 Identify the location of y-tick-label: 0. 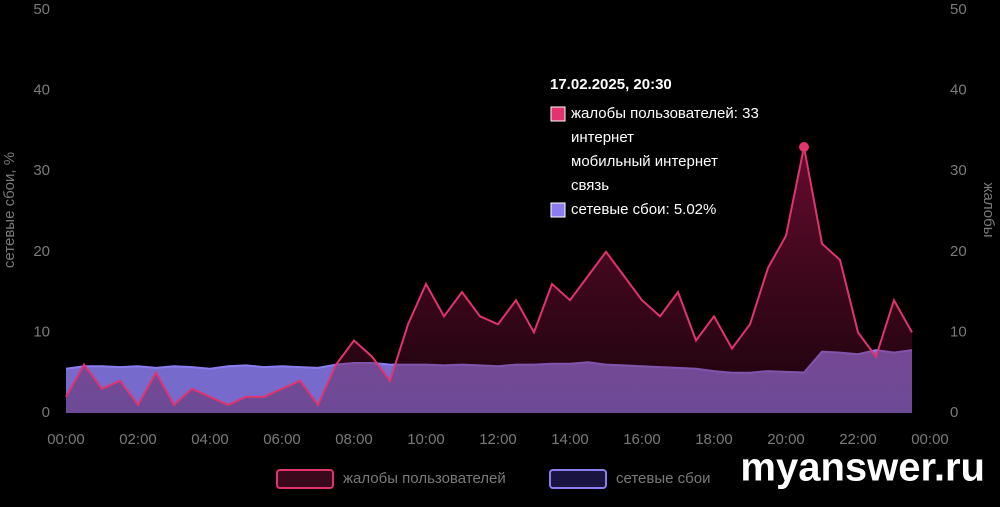
(46, 412).